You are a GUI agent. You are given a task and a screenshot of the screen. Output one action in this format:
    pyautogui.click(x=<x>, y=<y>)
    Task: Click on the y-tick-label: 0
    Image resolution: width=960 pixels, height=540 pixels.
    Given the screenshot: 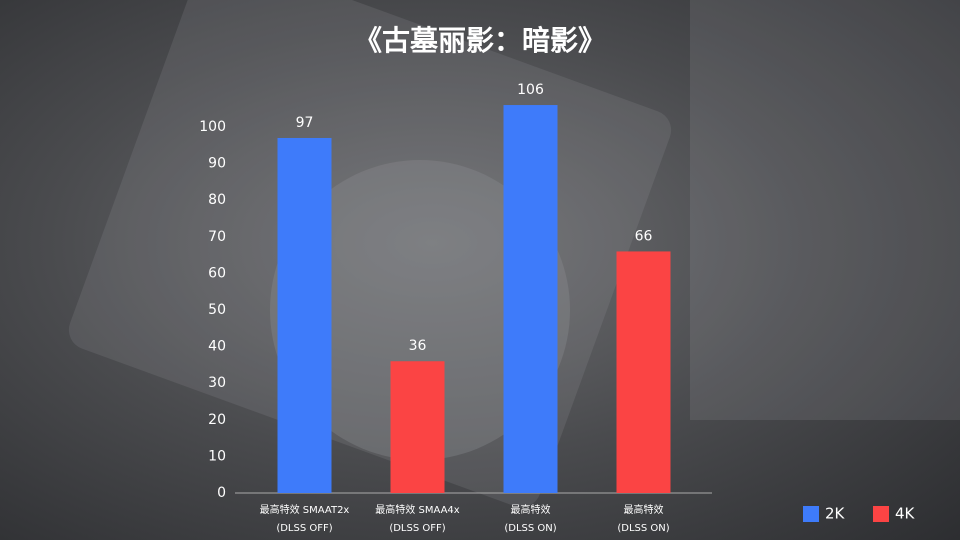 What is the action you would take?
    pyautogui.click(x=221, y=493)
    